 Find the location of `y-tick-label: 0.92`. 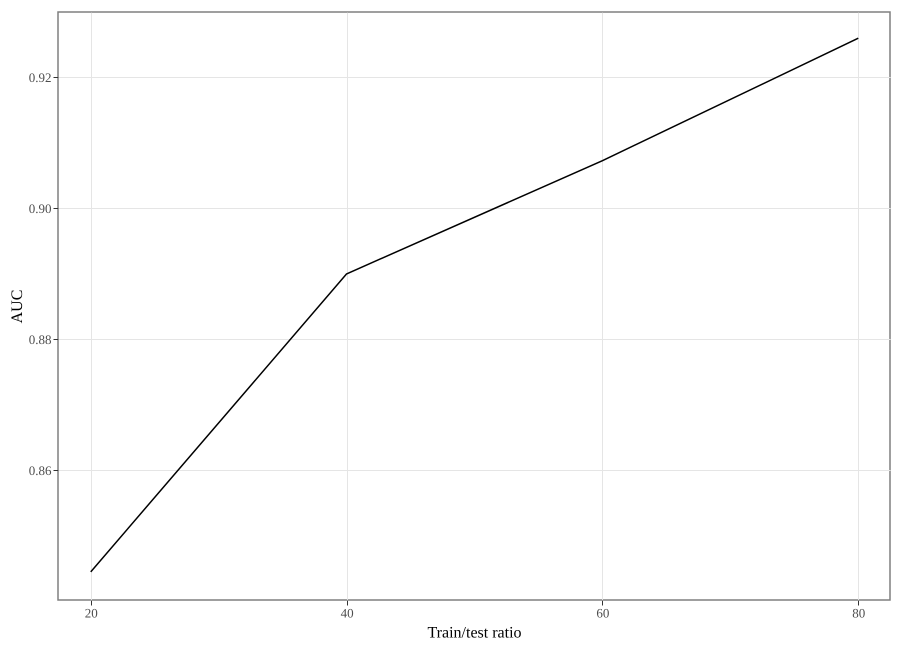

y-tick-label: 0.92 is located at coordinates (40, 77).